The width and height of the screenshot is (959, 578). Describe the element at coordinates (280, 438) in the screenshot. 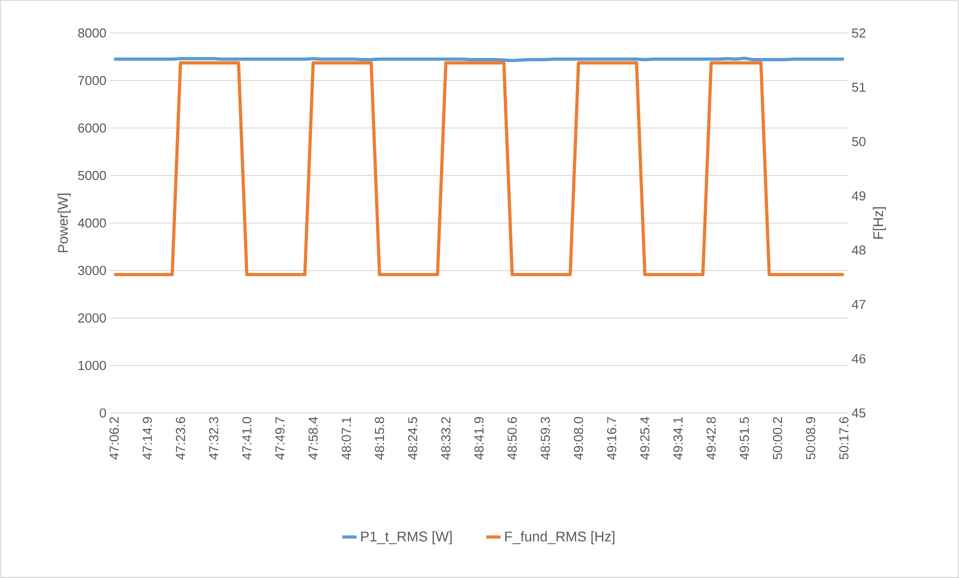

I see `x-tick-label: 47:49.7` at that location.